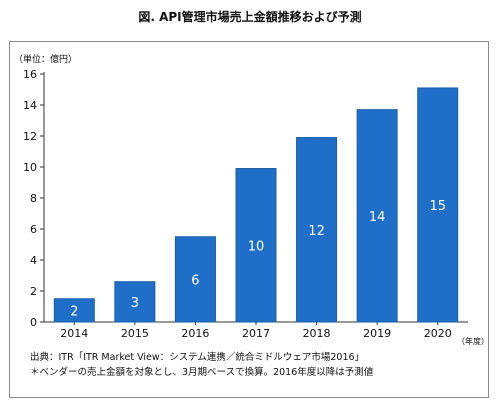 This screenshot has width=500, height=407. Describe the element at coordinates (377, 333) in the screenshot. I see `x-tick-label: 2019` at that location.